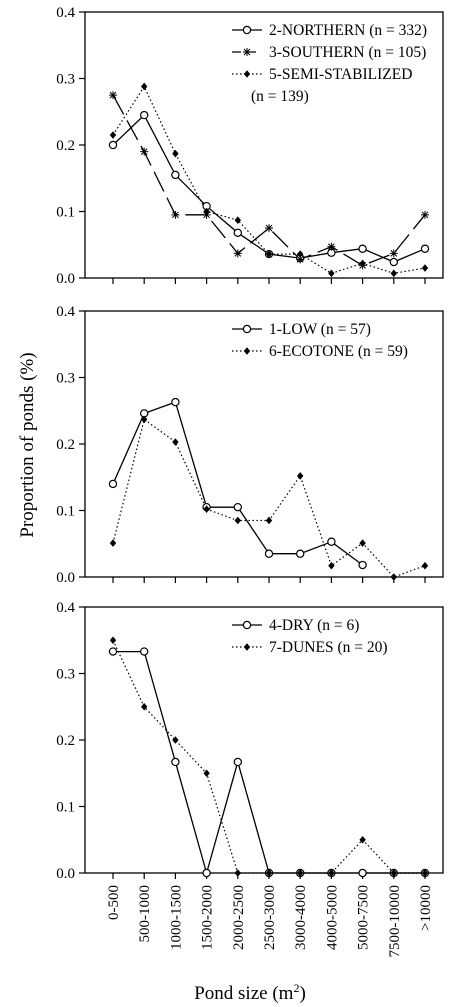 Image resolution: width=456 pixels, height=1007 pixels. Describe the element at coordinates (320, 340) in the screenshot. I see `legend: 1-LOW (n = 57) 6-ECOTONE (n = 59)` at that location.